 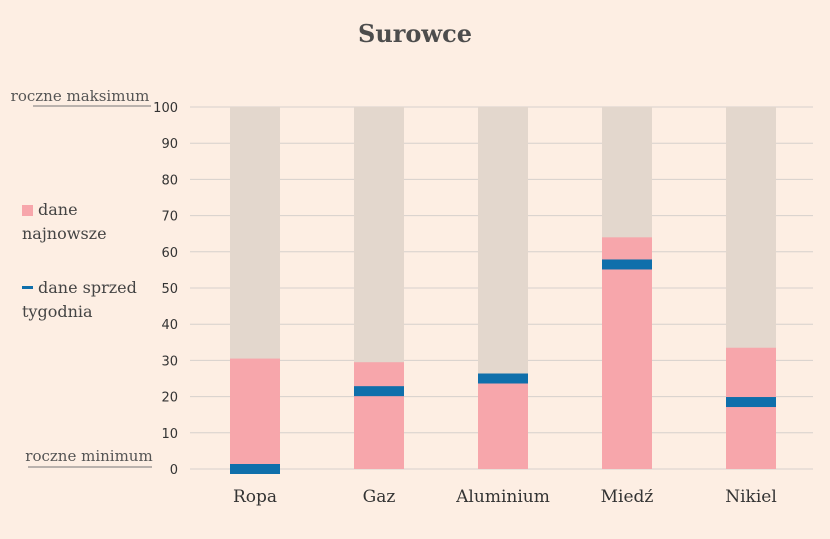 What do you see at coordinates (88, 456) in the screenshot?
I see `annual-min-label: roczne minimum` at bounding box center [88, 456].